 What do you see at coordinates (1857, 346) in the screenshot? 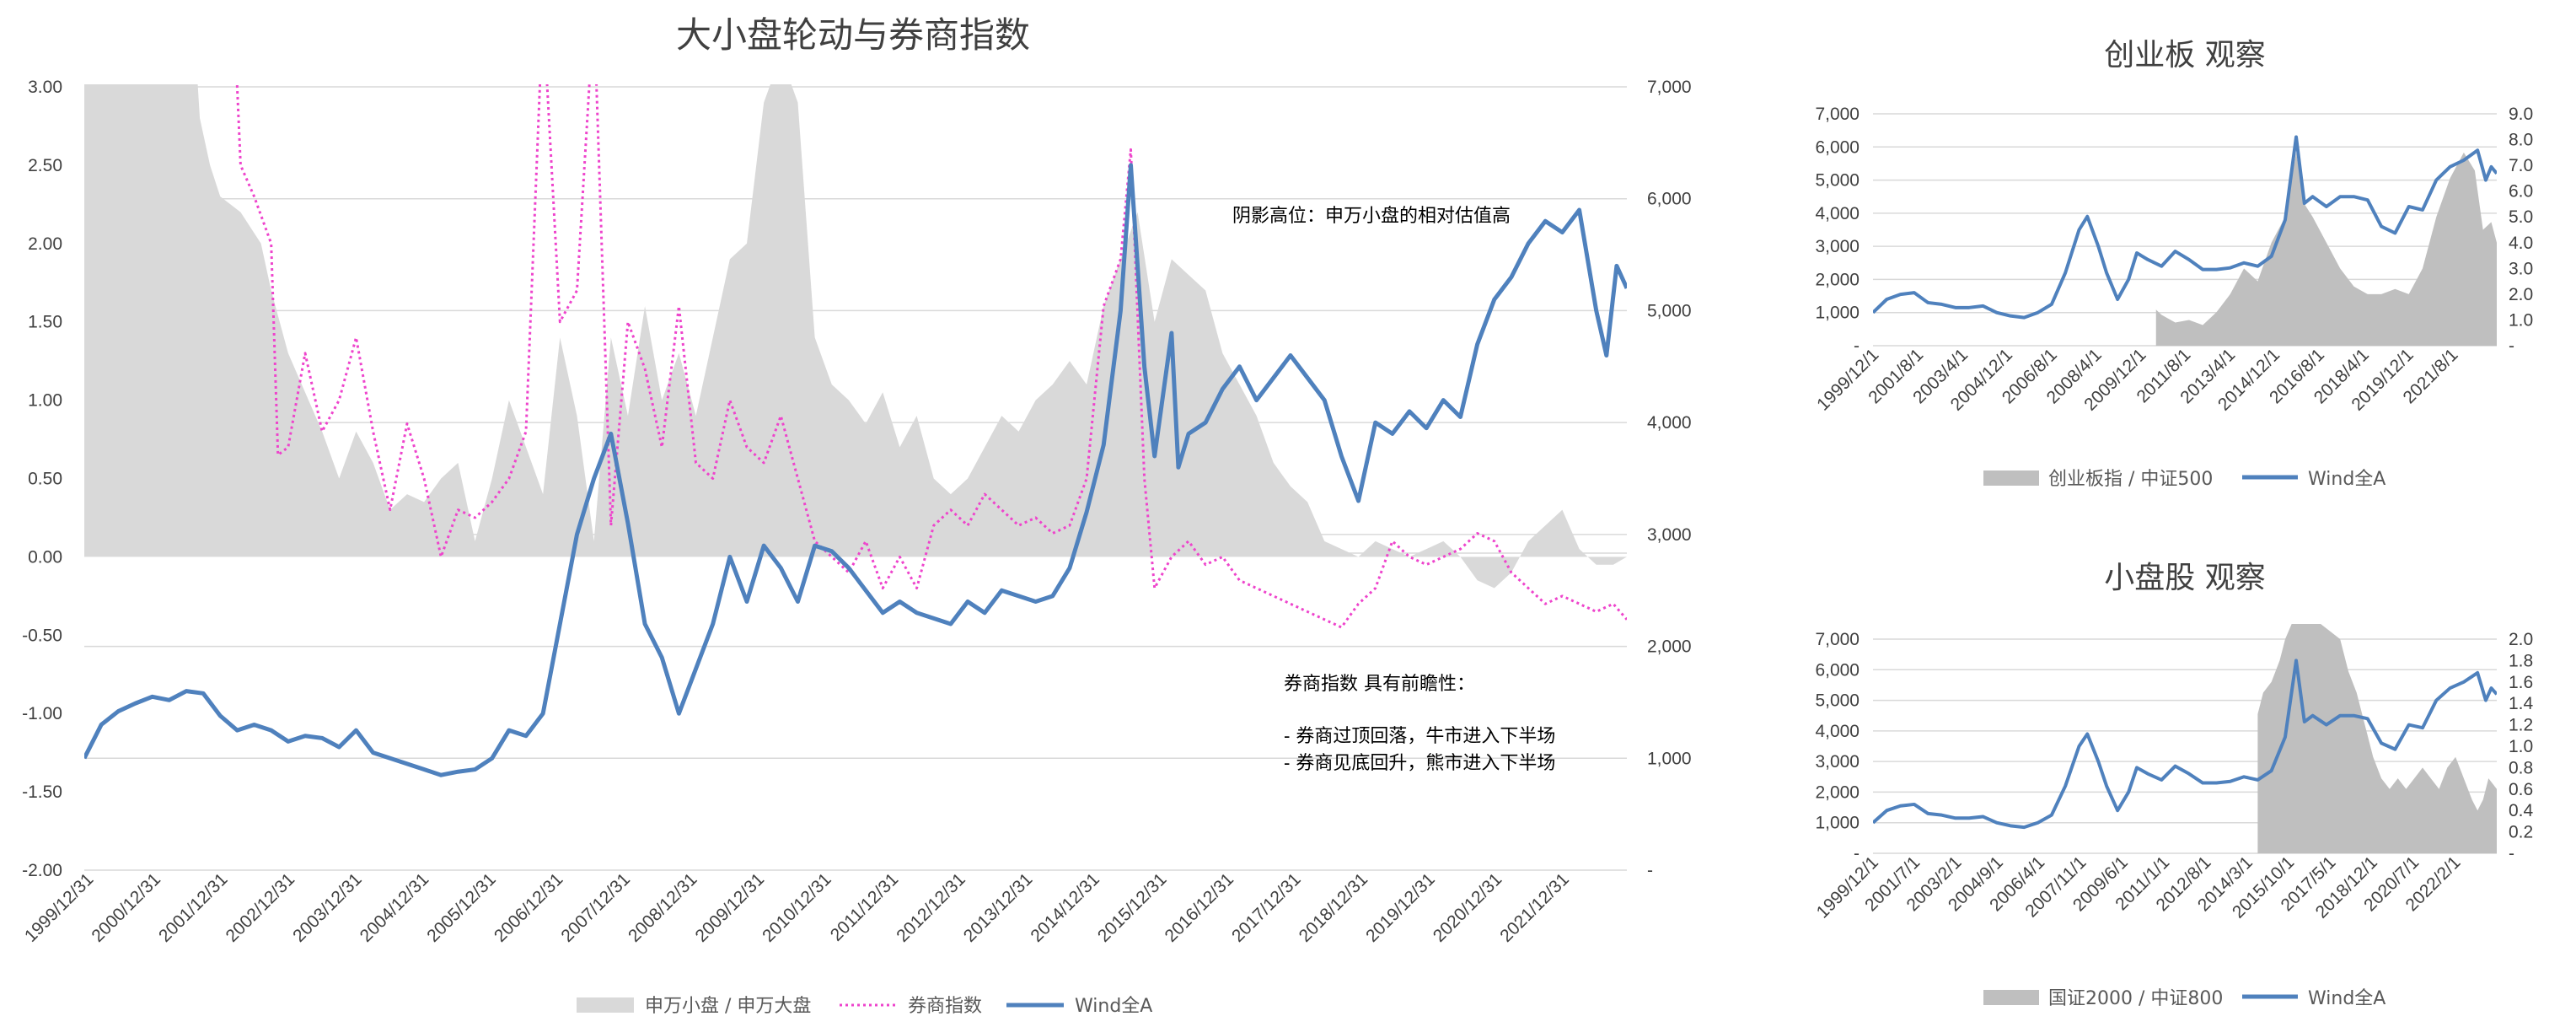
I see `tr-ytick-left: -` at bounding box center [1857, 346].